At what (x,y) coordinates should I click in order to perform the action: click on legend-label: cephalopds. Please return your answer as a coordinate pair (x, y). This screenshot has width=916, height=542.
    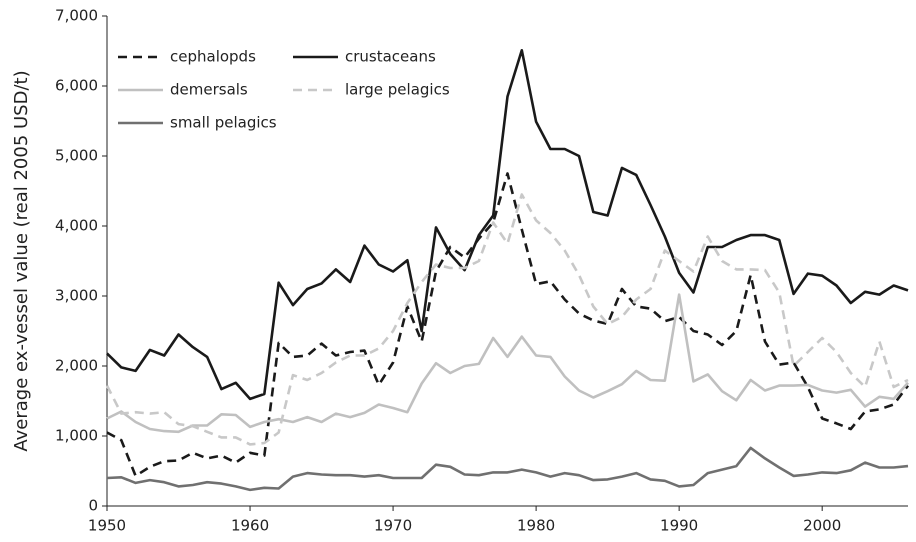
    Looking at the image, I should click on (213, 57).